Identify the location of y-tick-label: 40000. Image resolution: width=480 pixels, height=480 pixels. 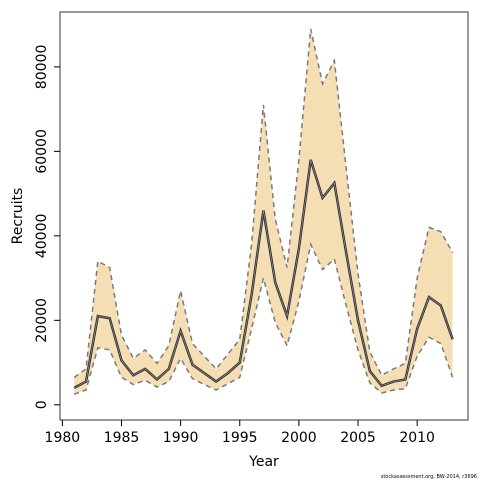
(42, 236).